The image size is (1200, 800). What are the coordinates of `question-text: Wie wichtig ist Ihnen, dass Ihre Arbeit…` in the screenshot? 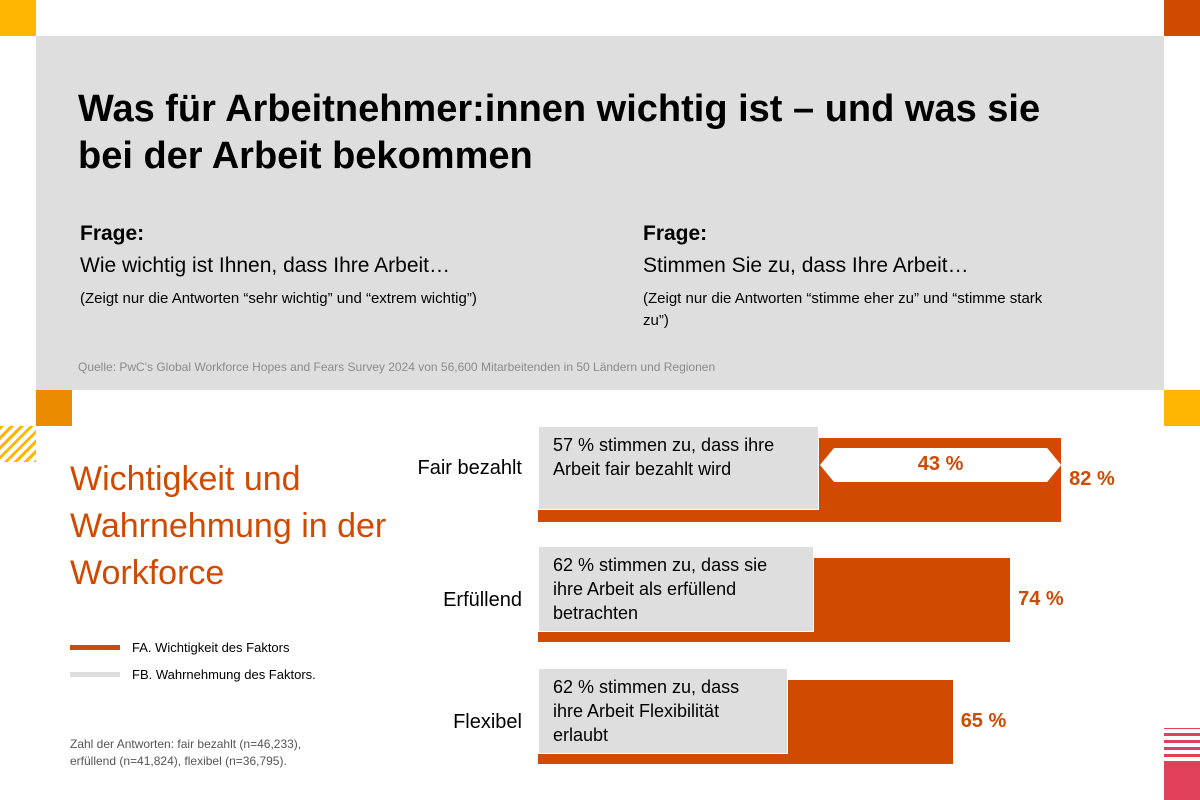 It's located at (265, 265).